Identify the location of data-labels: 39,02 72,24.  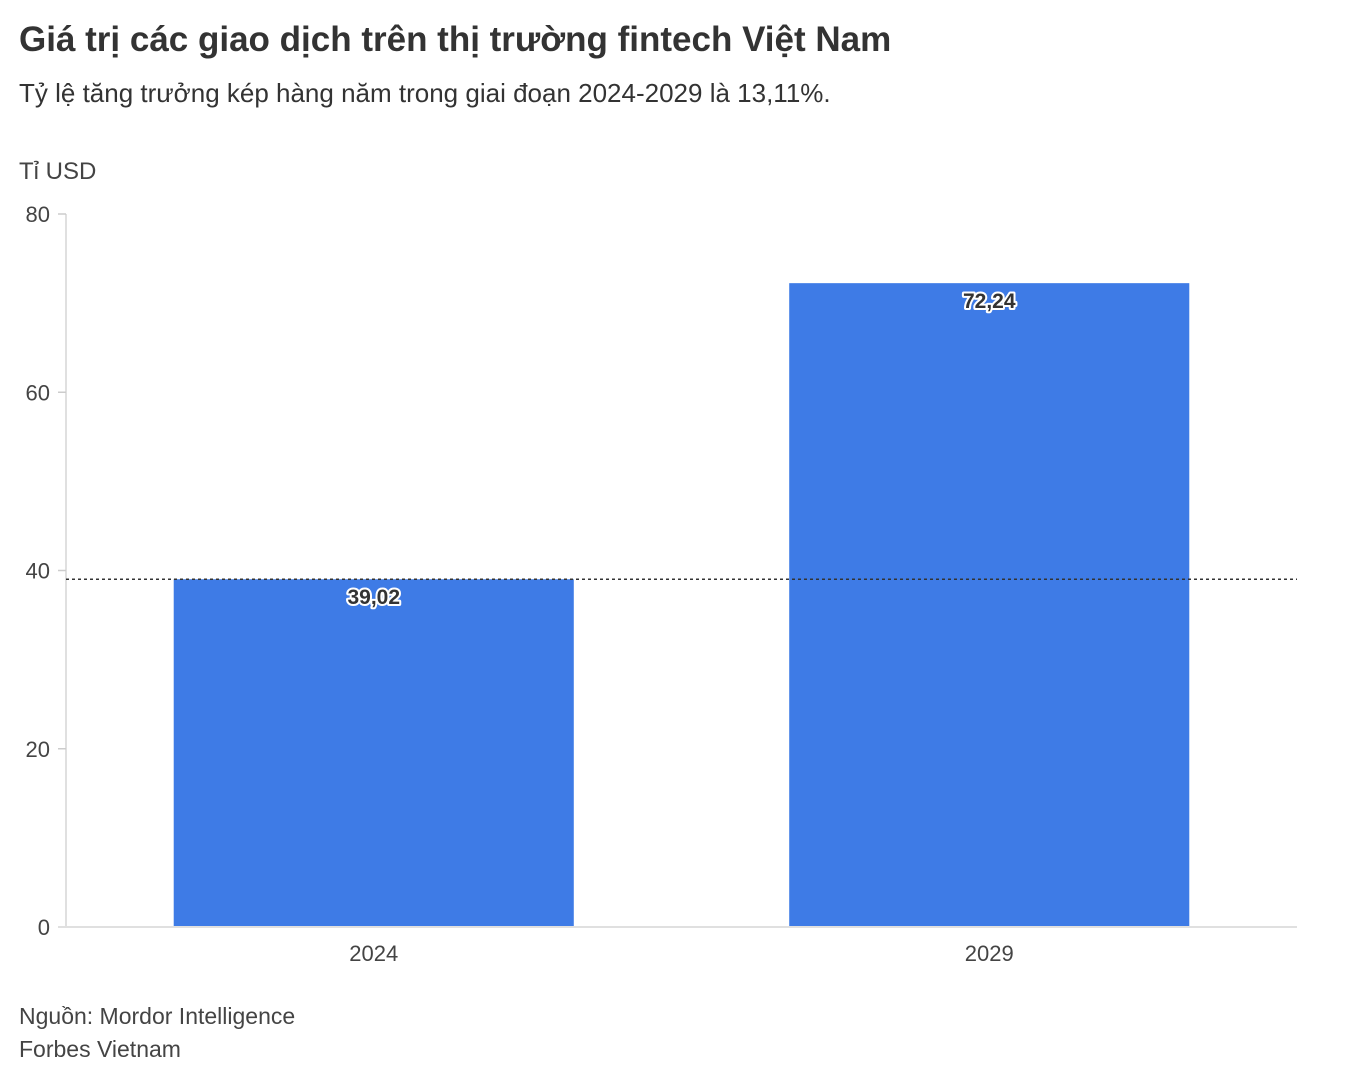
(681, 449).